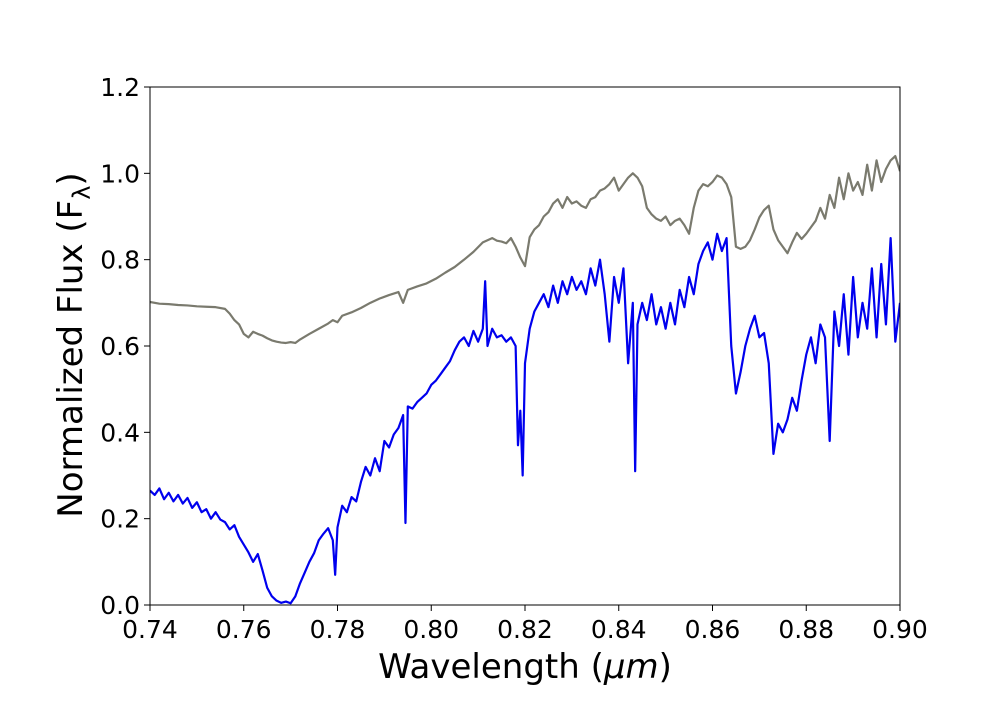 The image size is (1000, 713). What do you see at coordinates (73, 344) in the screenshot?
I see `y-axis-title: Normalized Flux (Fλ)` at bounding box center [73, 344].